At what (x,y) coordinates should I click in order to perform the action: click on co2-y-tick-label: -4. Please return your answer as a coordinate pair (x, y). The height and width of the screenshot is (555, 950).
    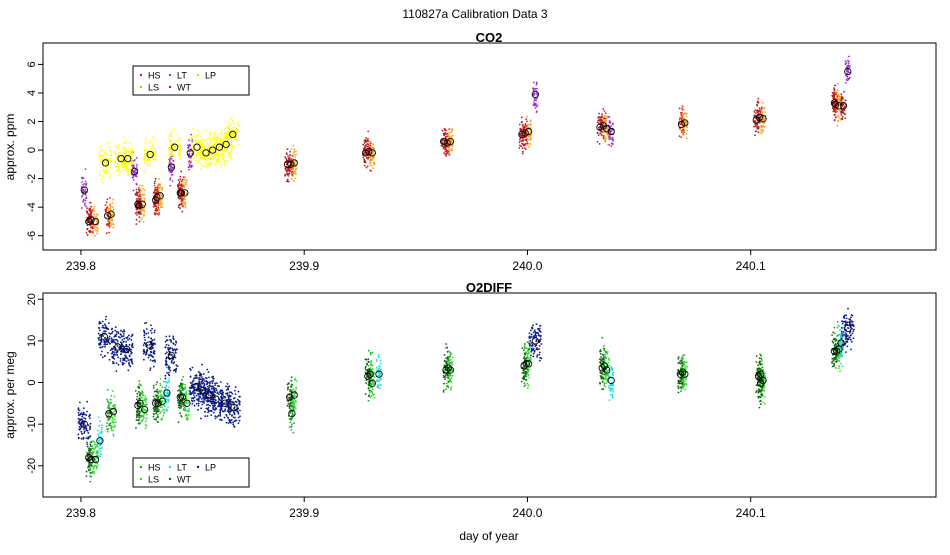
    Looking at the image, I should click on (32, 207).